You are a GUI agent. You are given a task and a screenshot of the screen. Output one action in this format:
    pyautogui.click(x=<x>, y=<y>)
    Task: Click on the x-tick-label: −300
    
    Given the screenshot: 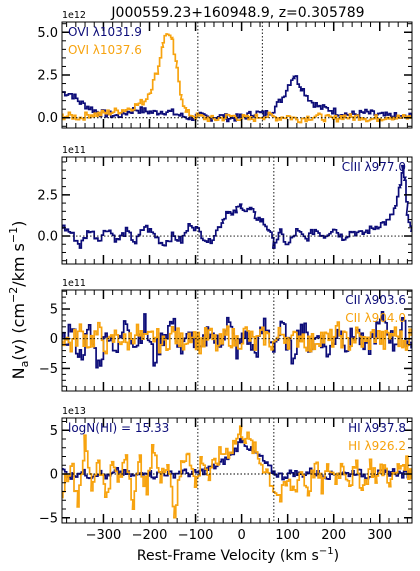 What is the action you would take?
    pyautogui.click(x=104, y=535)
    